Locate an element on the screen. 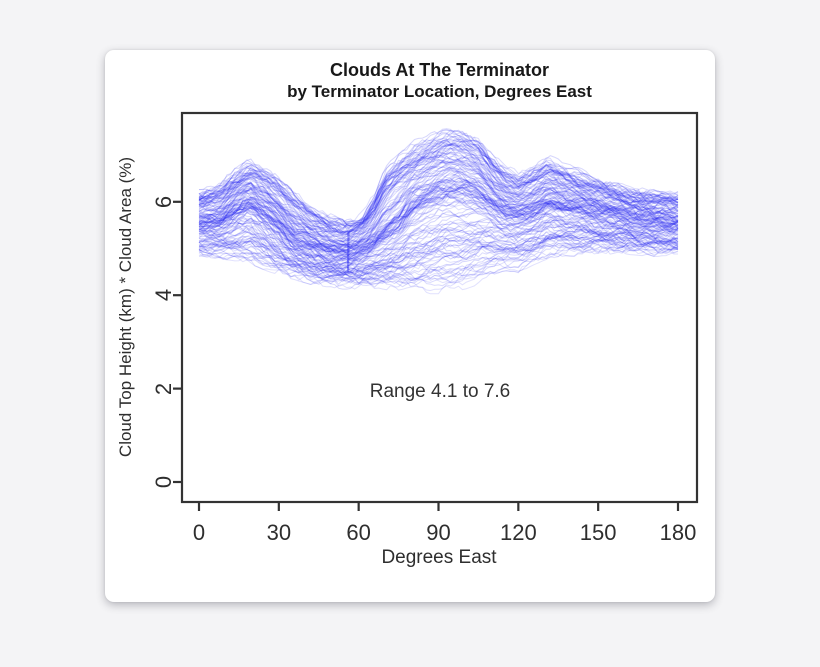 Image resolution: width=820 pixels, height=667 pixels. y-tick-label: 4 is located at coordinates (163, 295).